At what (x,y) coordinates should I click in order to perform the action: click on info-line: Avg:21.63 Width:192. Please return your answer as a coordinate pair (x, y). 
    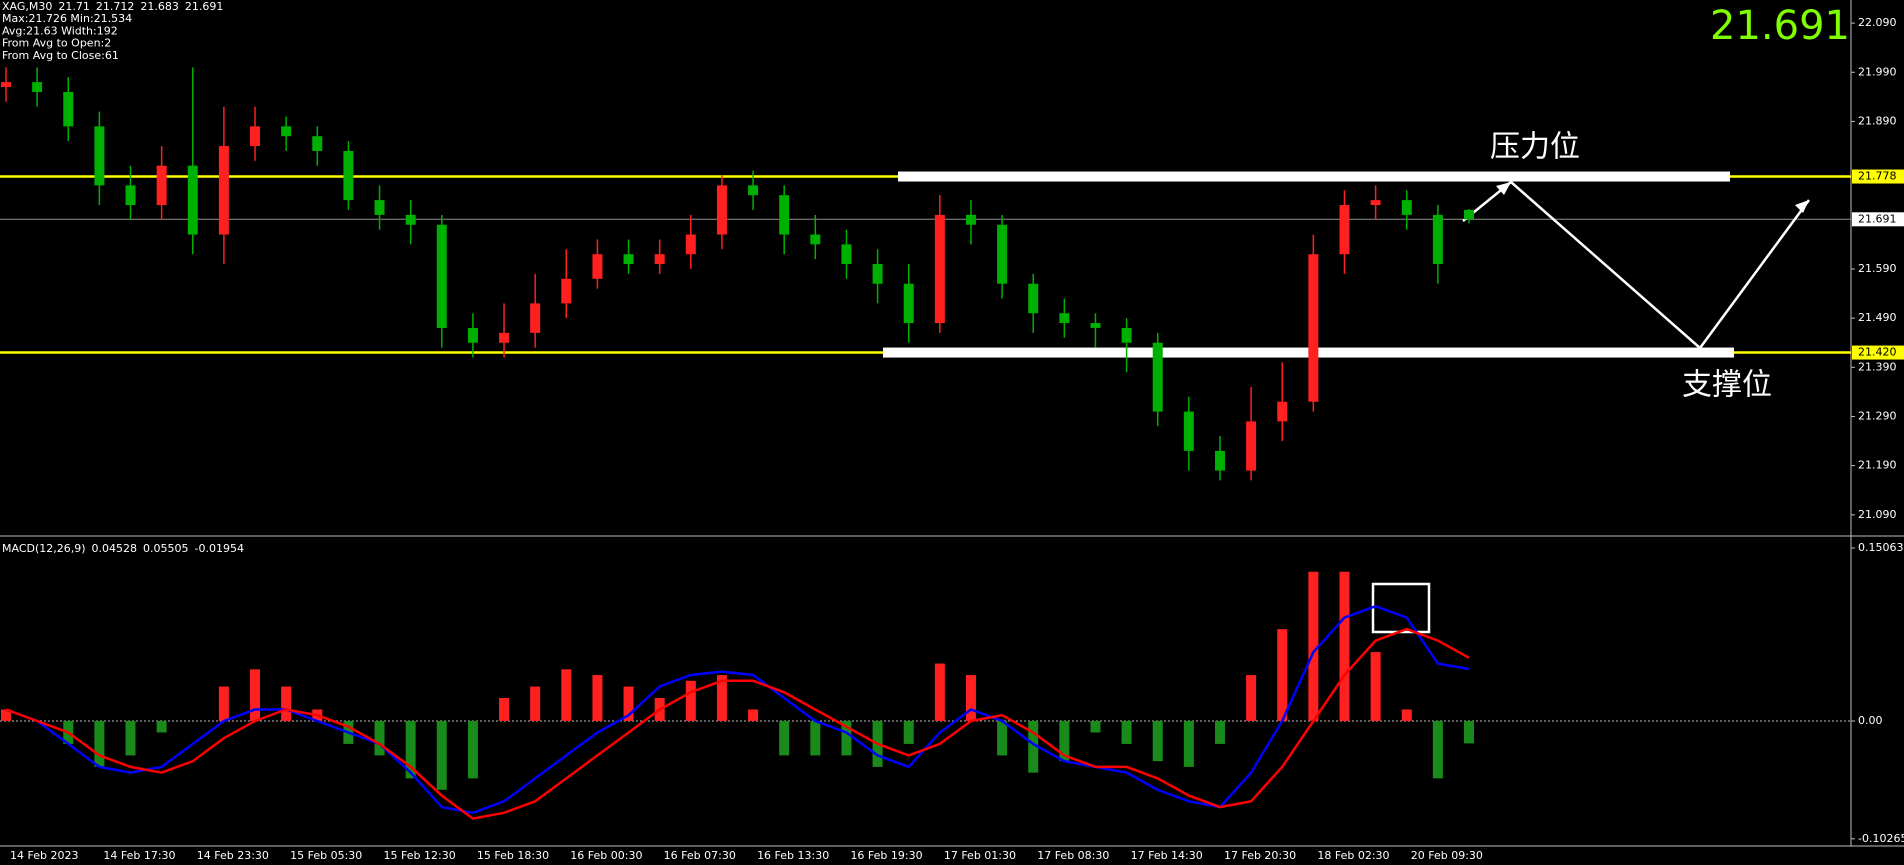
    Looking at the image, I should click on (60, 30).